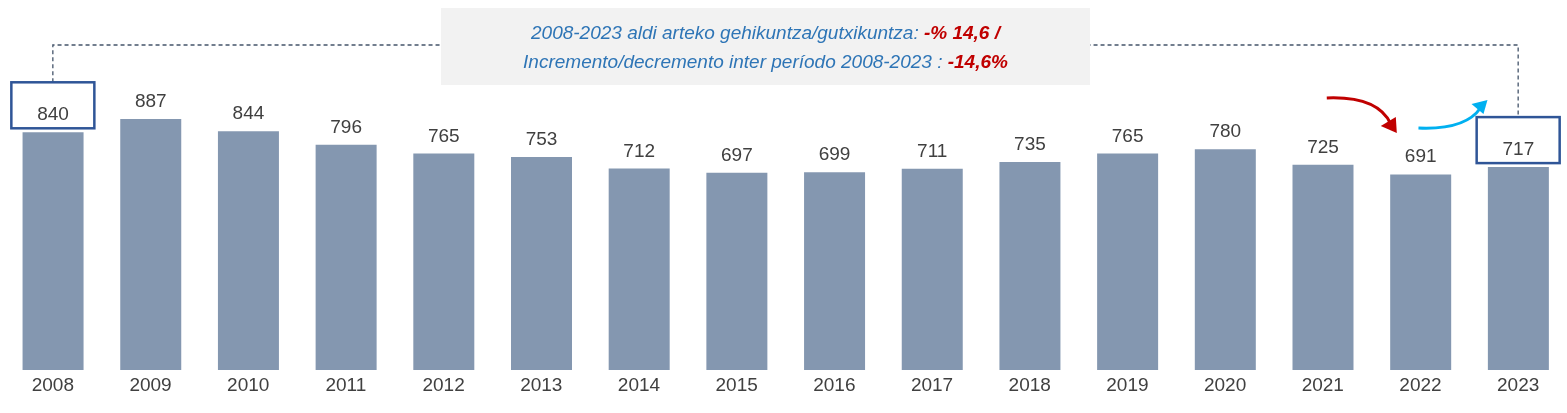 The height and width of the screenshot is (413, 1567). Describe the element at coordinates (1323, 146) in the screenshot. I see `data-label: 725` at that location.